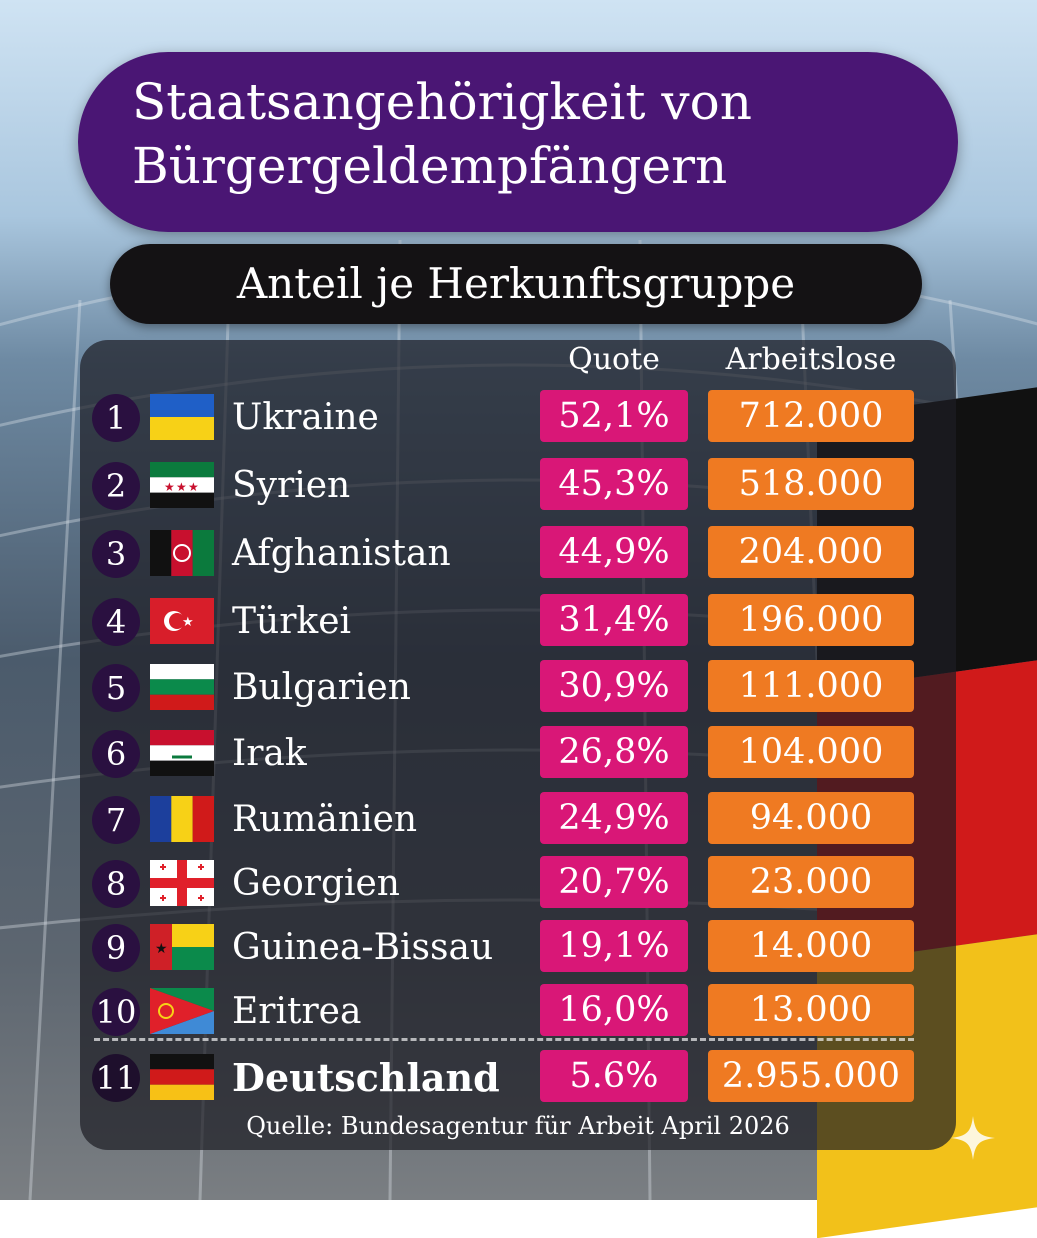  I want to click on quote-value: 20,7%, so click(614, 882).